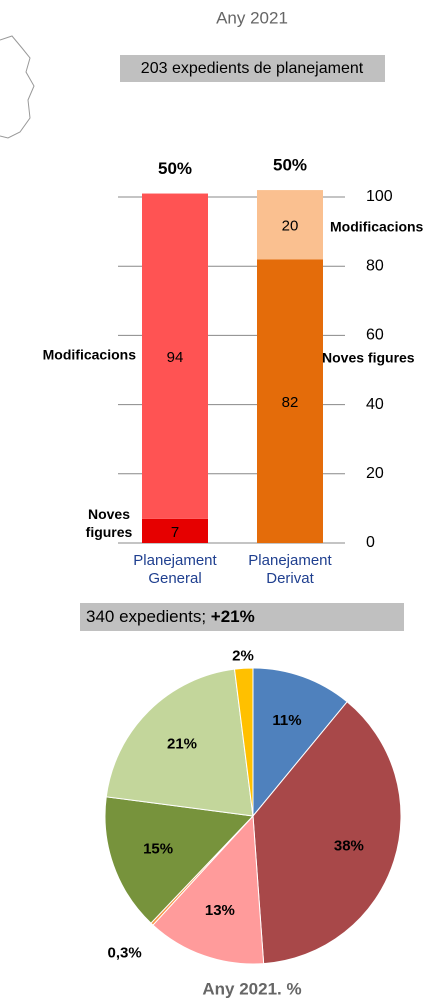 This screenshot has width=448, height=1002. I want to click on category-label-box: Planejament Derivat, so click(290, 569).